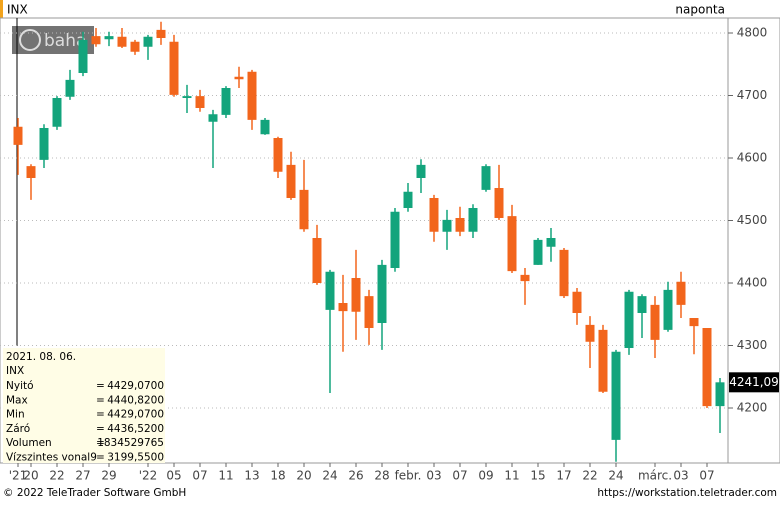 The width and height of the screenshot is (780, 506). What do you see at coordinates (148, 476) in the screenshot?
I see `x-tick-label: '22` at bounding box center [148, 476].